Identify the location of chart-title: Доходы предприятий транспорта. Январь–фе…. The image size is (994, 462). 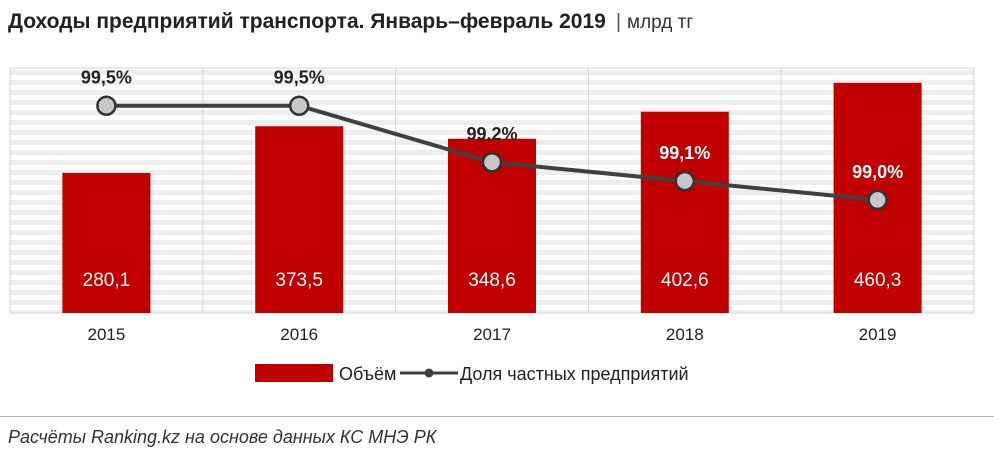
(307, 21).